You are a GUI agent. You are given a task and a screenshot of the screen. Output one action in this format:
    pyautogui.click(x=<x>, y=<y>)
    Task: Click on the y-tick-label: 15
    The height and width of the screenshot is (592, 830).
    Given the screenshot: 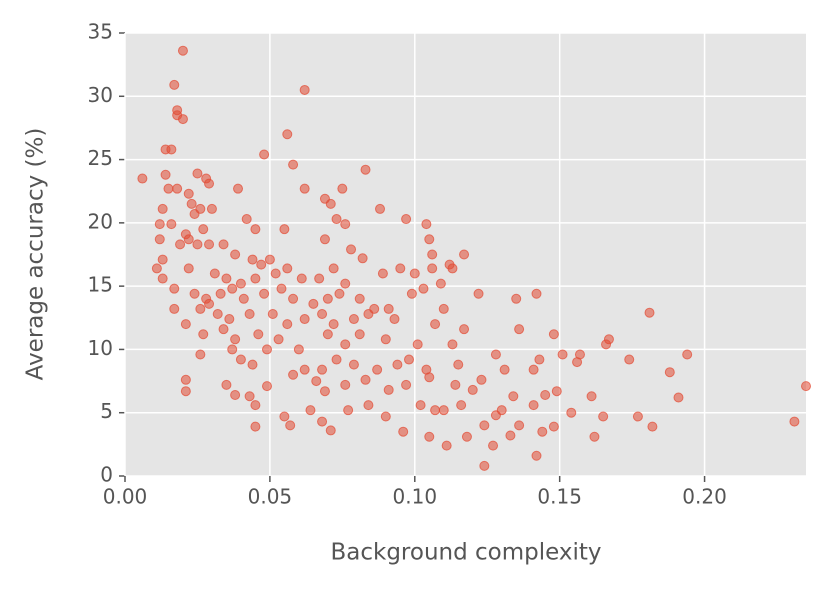 What is the action you would take?
    pyautogui.click(x=100, y=285)
    